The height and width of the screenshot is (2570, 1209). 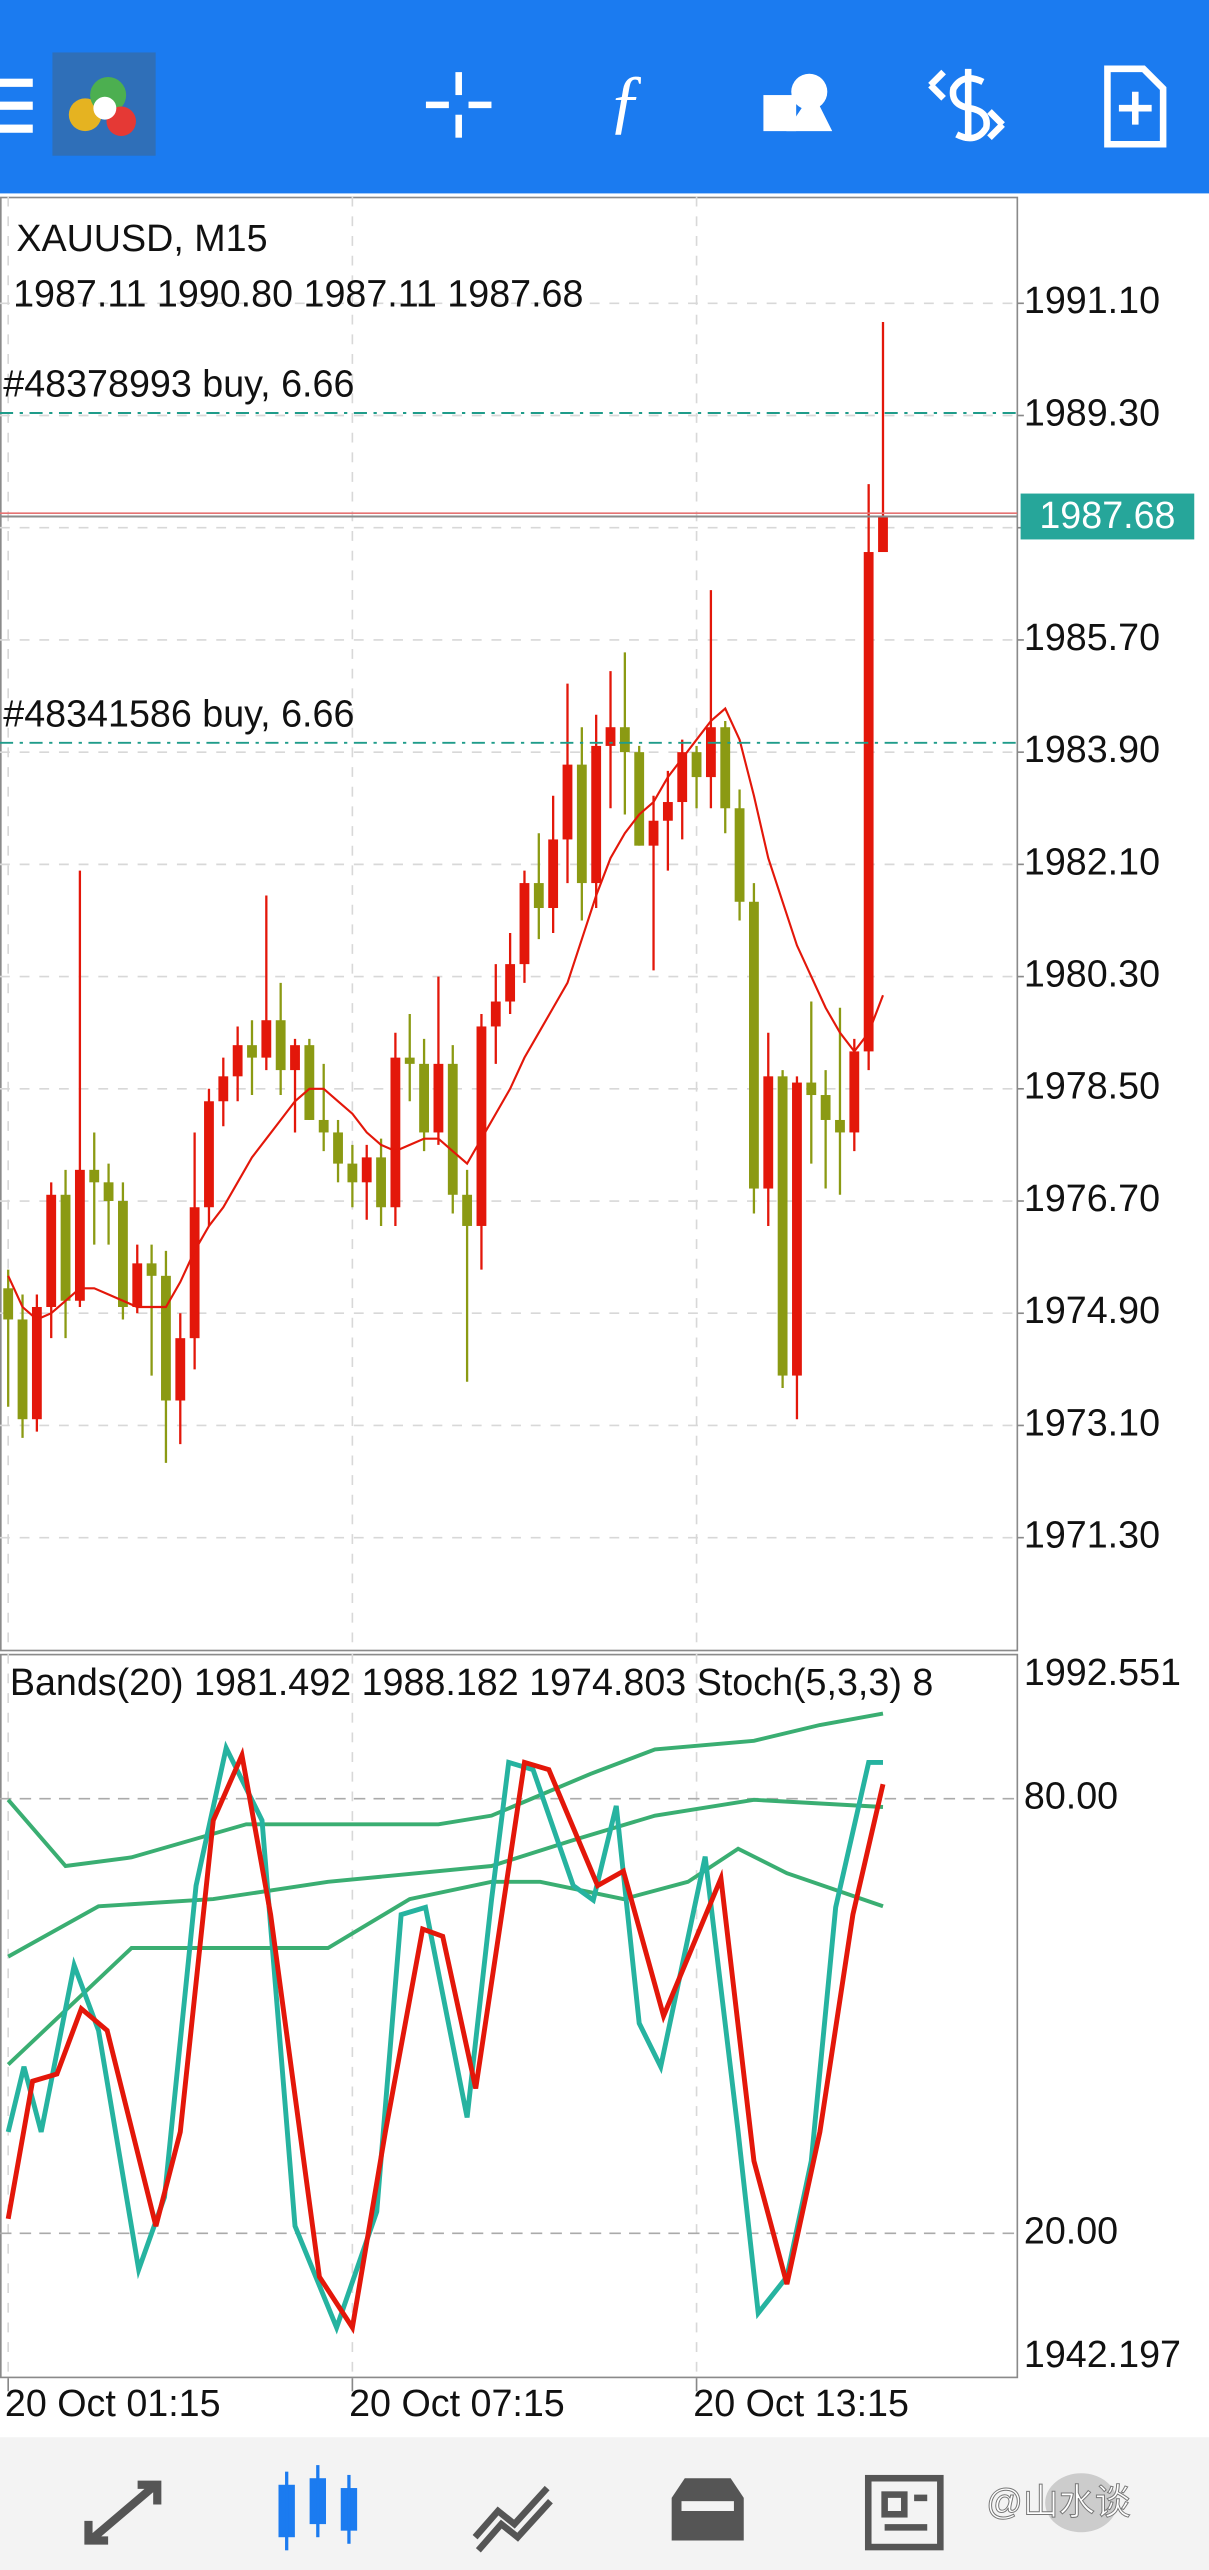 What do you see at coordinates (707, 2509) in the screenshot?
I see `history-tab` at bounding box center [707, 2509].